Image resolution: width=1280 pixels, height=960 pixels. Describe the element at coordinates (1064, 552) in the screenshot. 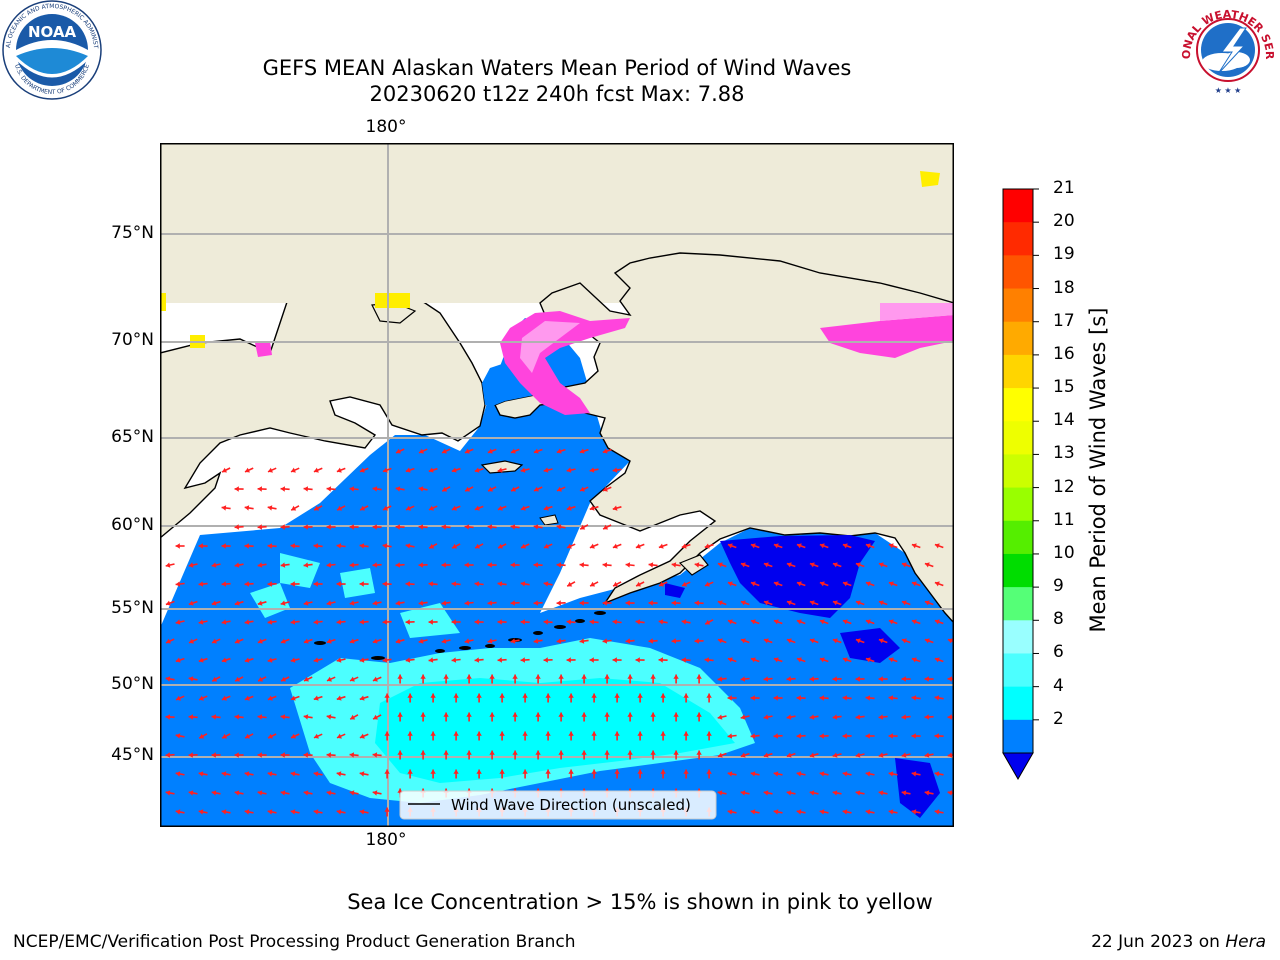

I see `colorbar-tick-label: 10` at that location.